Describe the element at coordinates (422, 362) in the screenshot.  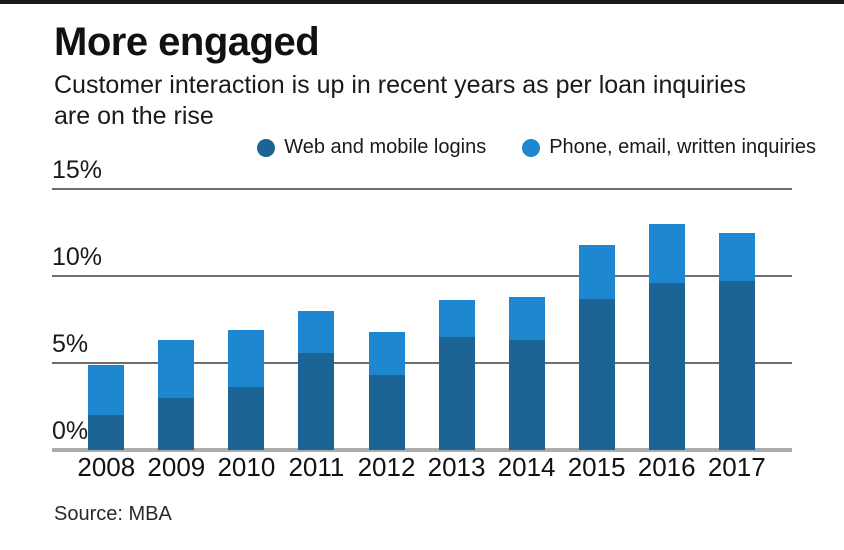
I see `gridline-5pct` at that location.